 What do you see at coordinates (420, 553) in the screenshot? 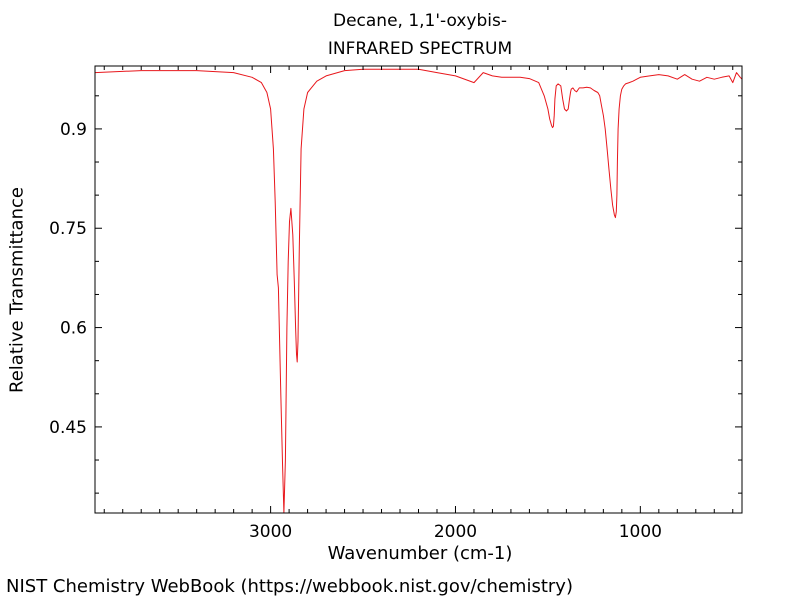
I see `x-axis-label: Wavenumber (cm-1)` at bounding box center [420, 553].